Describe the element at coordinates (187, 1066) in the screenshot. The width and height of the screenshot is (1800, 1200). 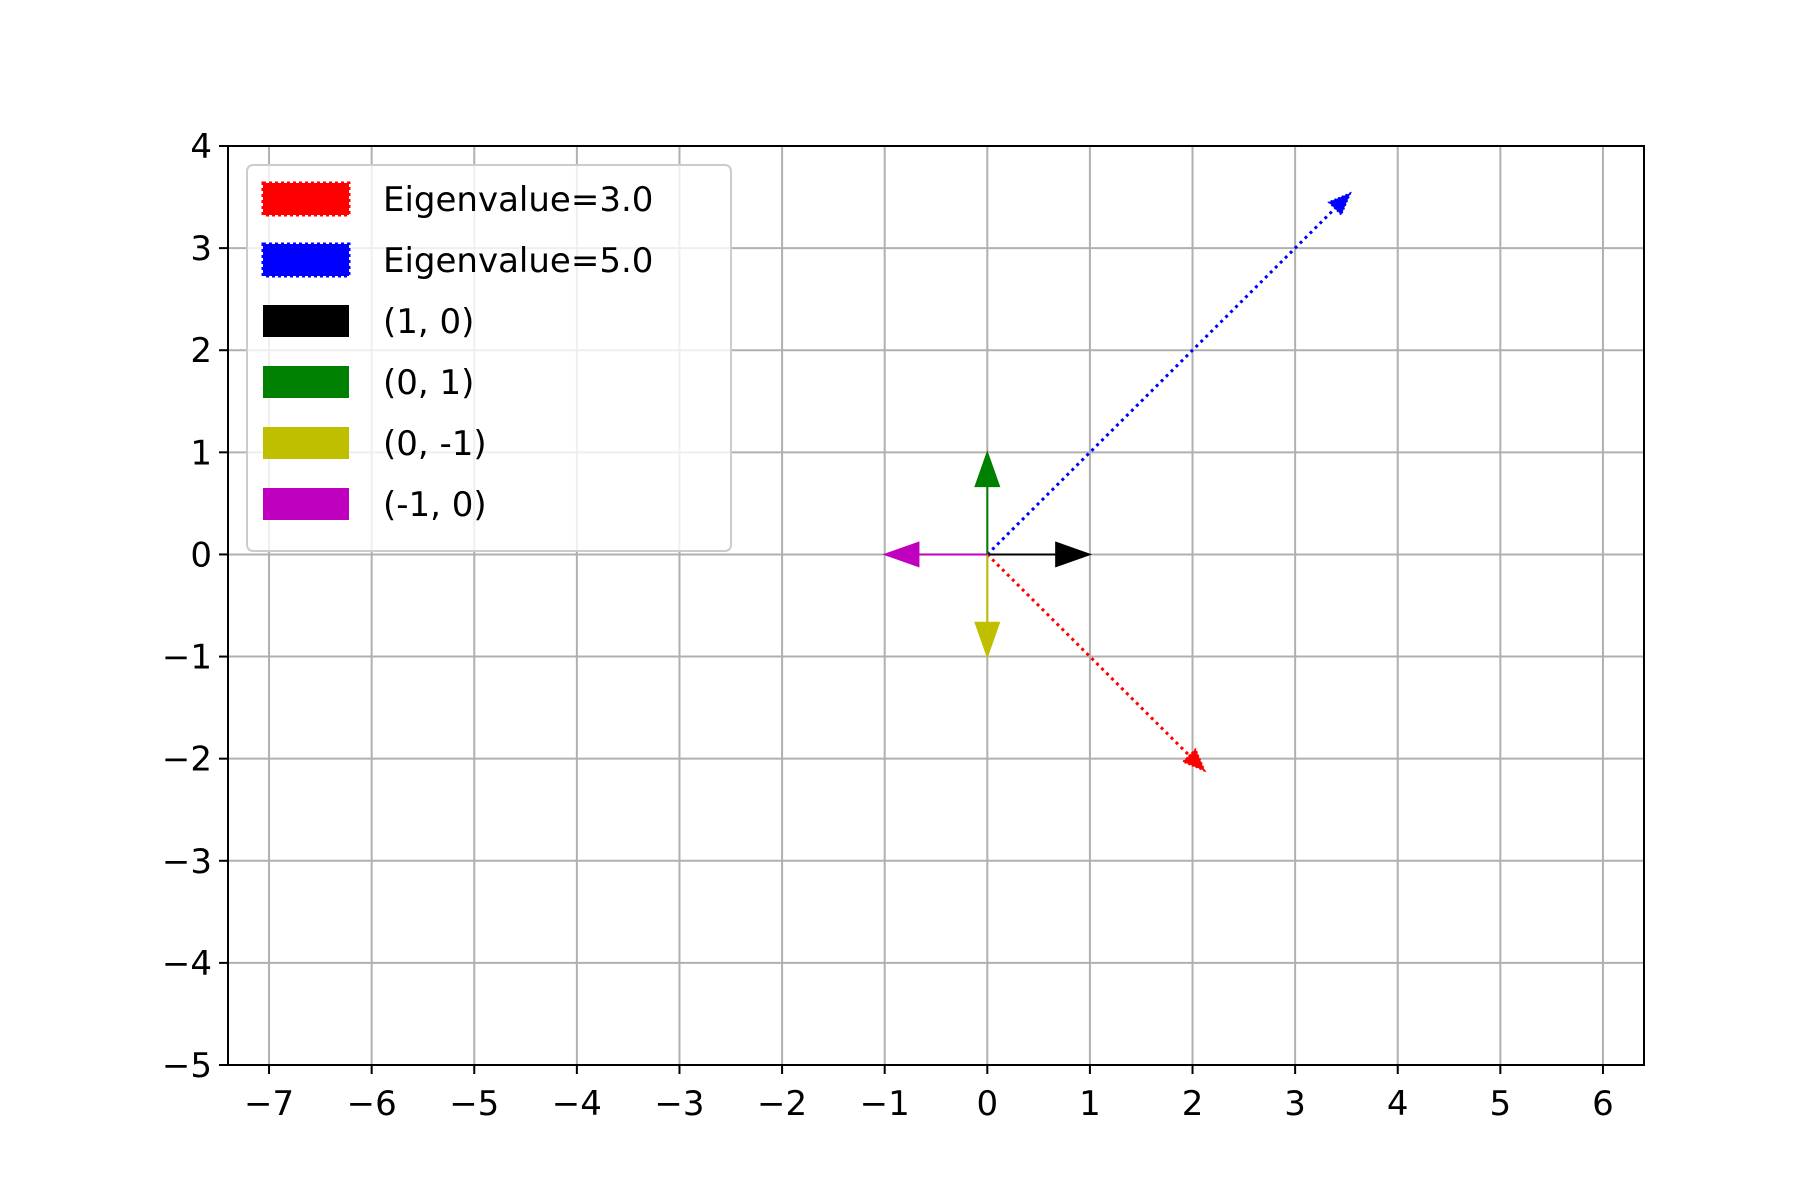
I see `y-tick-label: −5` at that location.